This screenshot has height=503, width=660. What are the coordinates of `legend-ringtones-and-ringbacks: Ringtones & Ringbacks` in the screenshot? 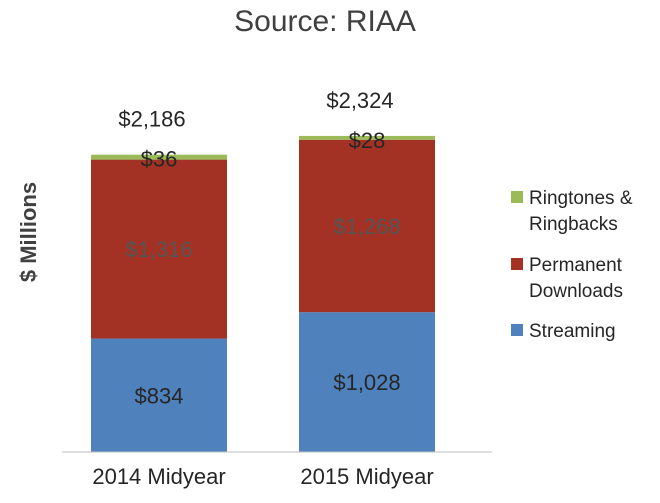 It's located at (572, 211).